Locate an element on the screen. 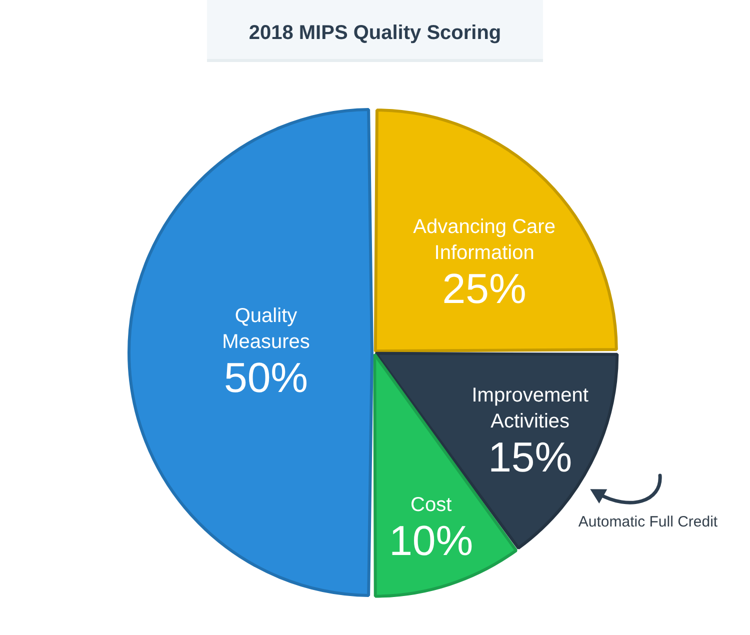 This screenshot has width=750, height=635. text: Automatic Full Credit is located at coordinates (648, 522).